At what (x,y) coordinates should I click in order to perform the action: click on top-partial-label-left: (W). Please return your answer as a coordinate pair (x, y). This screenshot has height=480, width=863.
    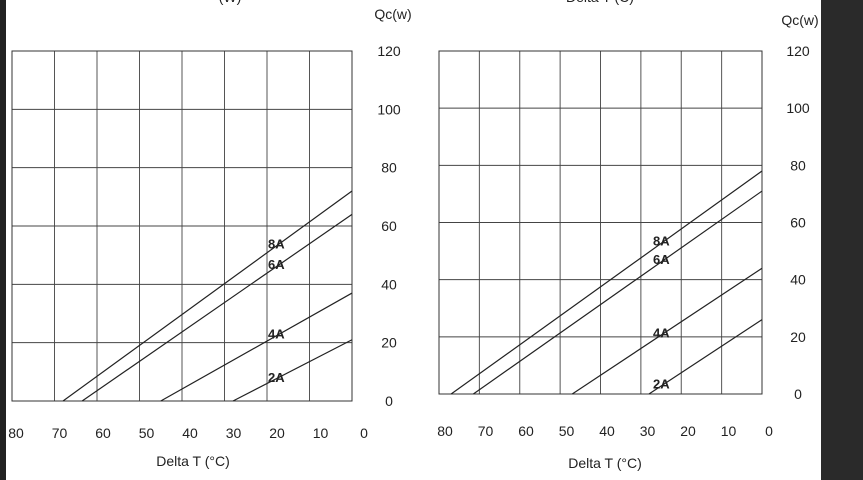
    Looking at the image, I should click on (230, 2).